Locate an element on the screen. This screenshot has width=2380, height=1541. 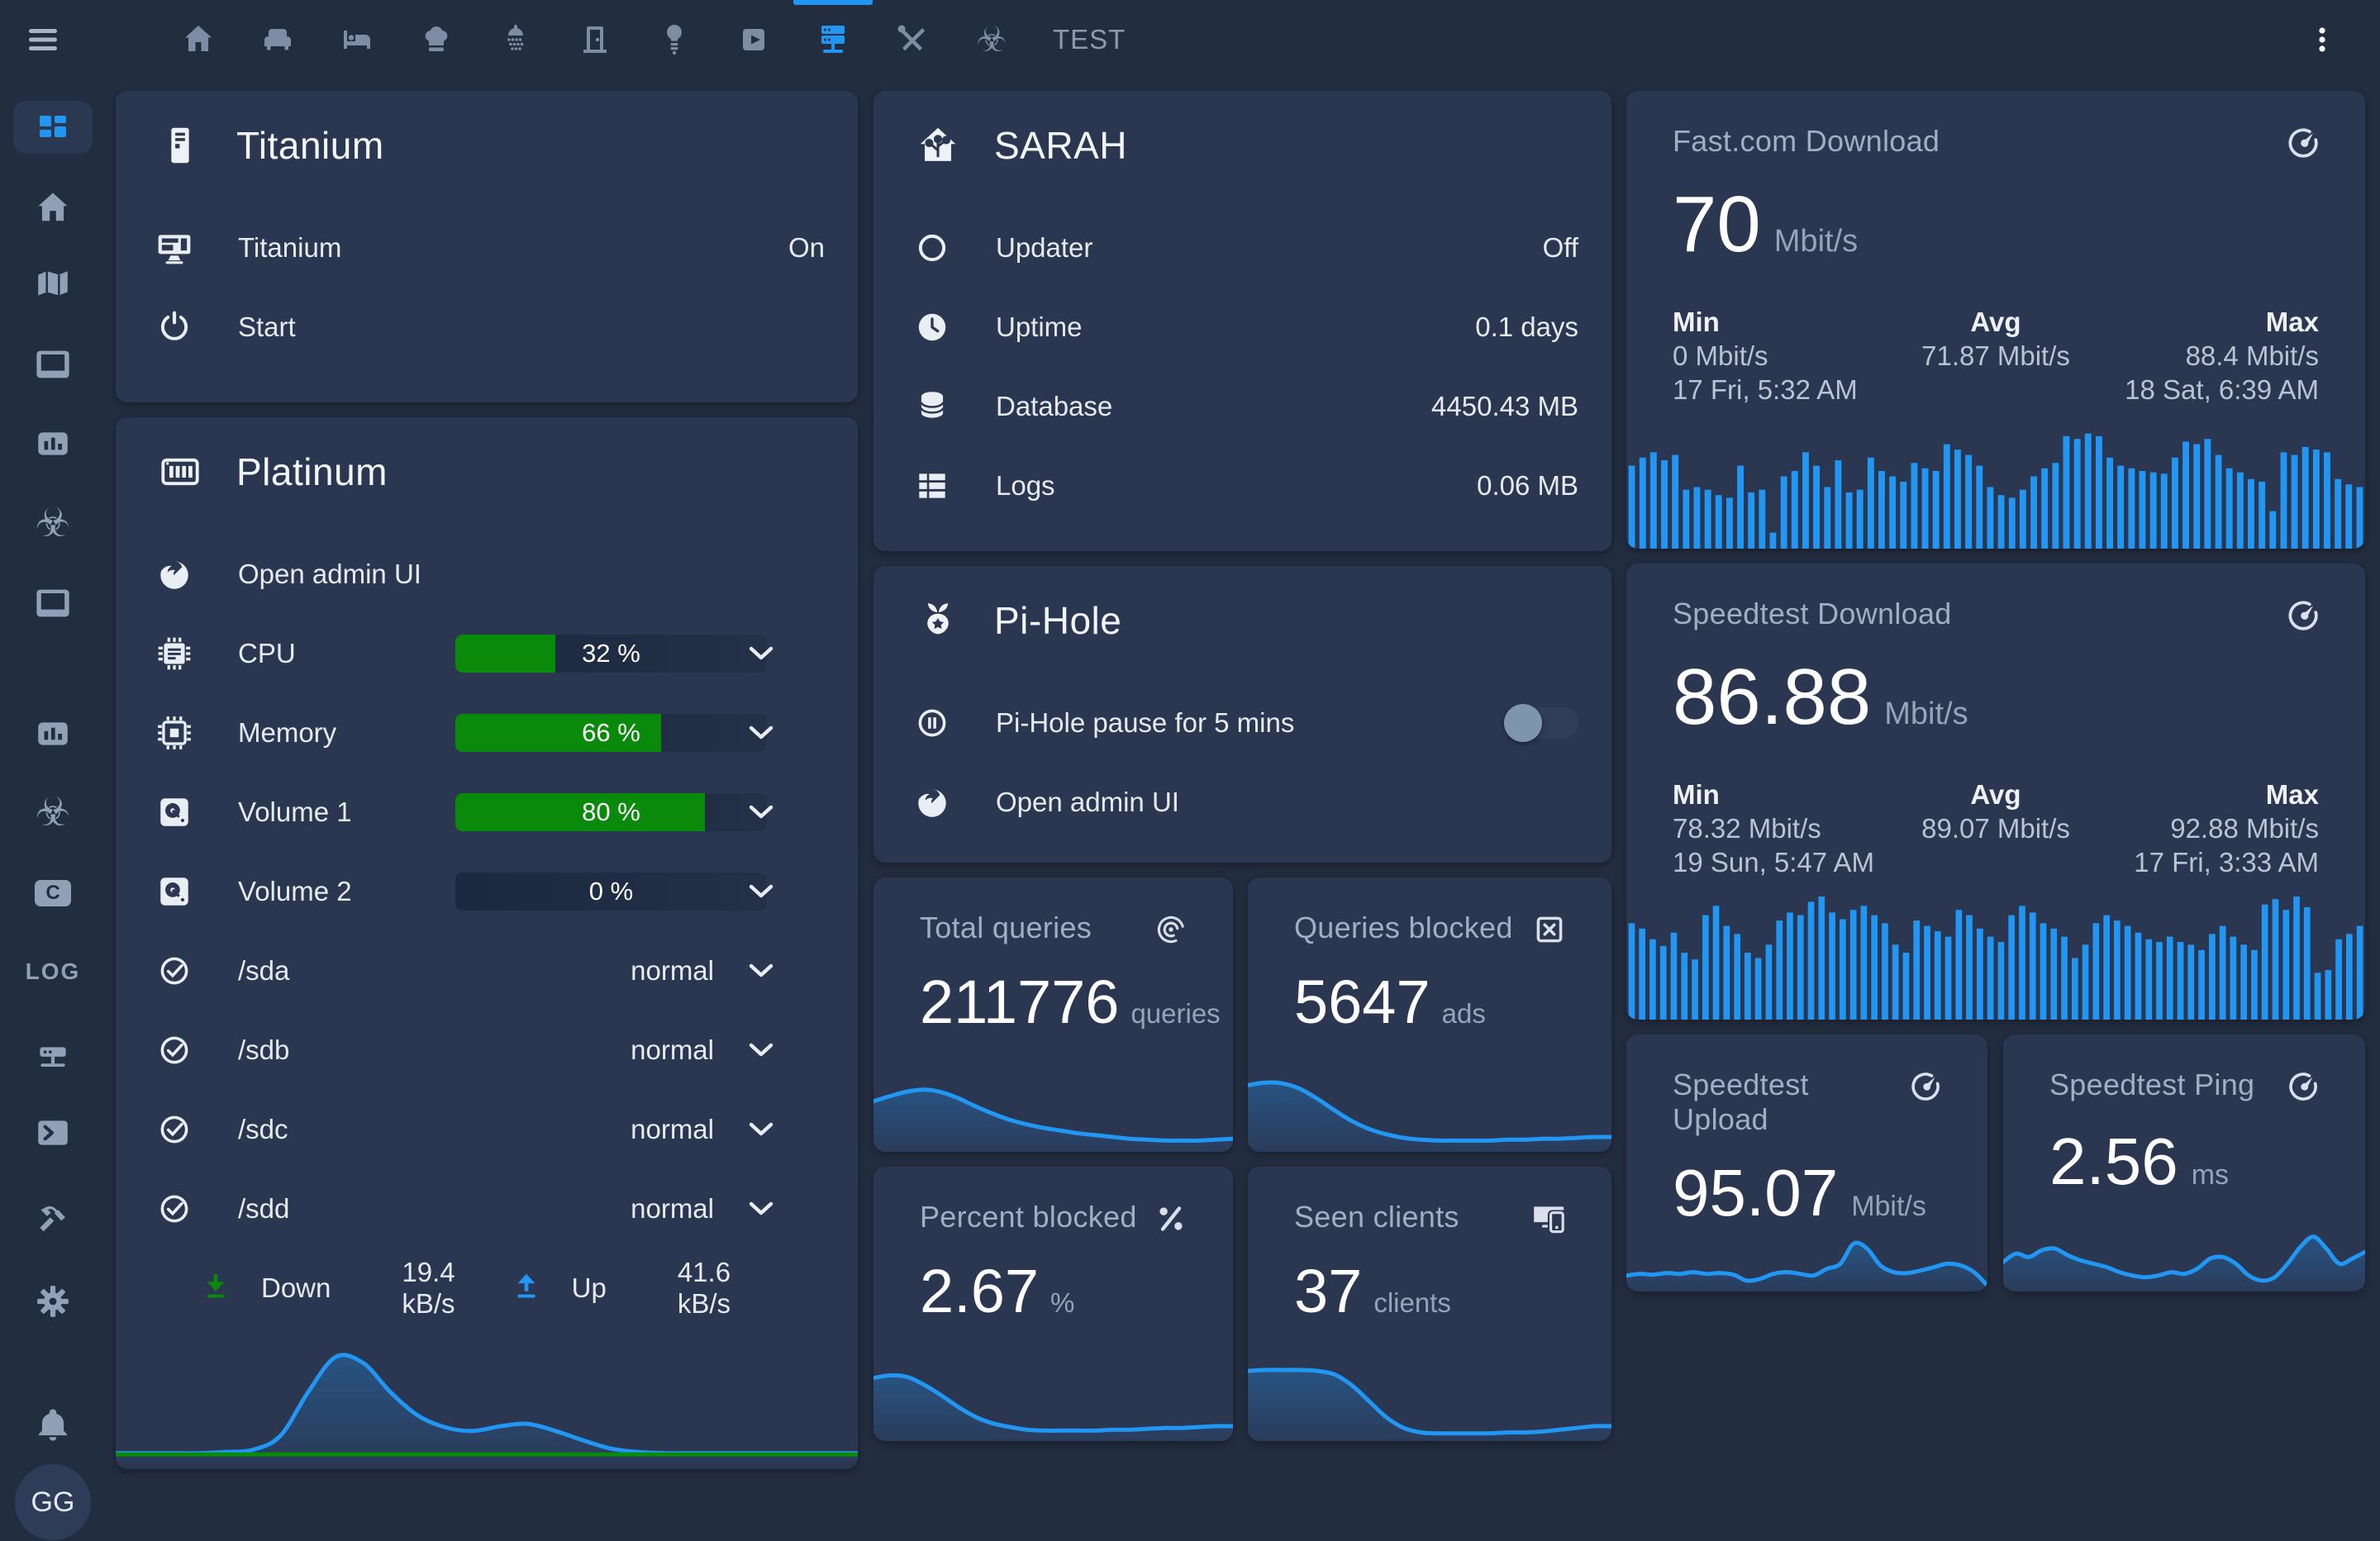
disk-row-sdd: /sdd normal is located at coordinates (487, 1208).